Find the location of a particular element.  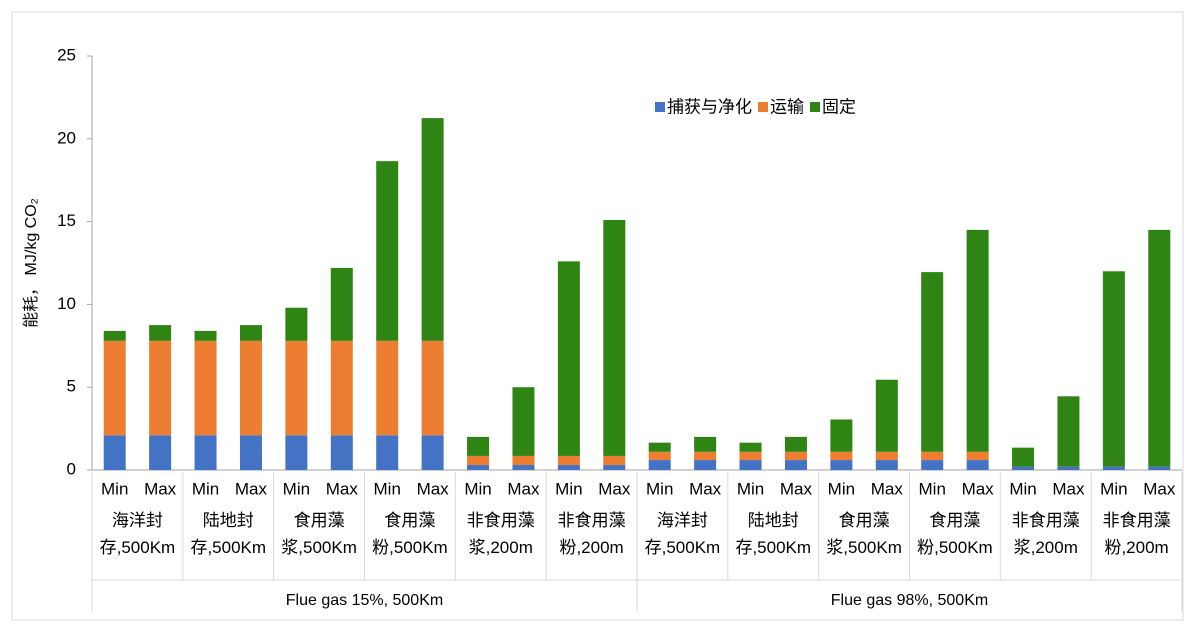

legend-swatch is located at coordinates (815, 107).